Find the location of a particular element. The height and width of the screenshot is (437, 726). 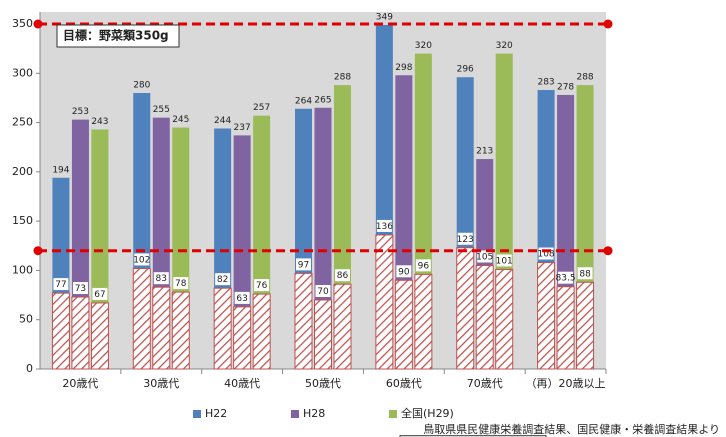

inner-value-label: 76 is located at coordinates (262, 286).